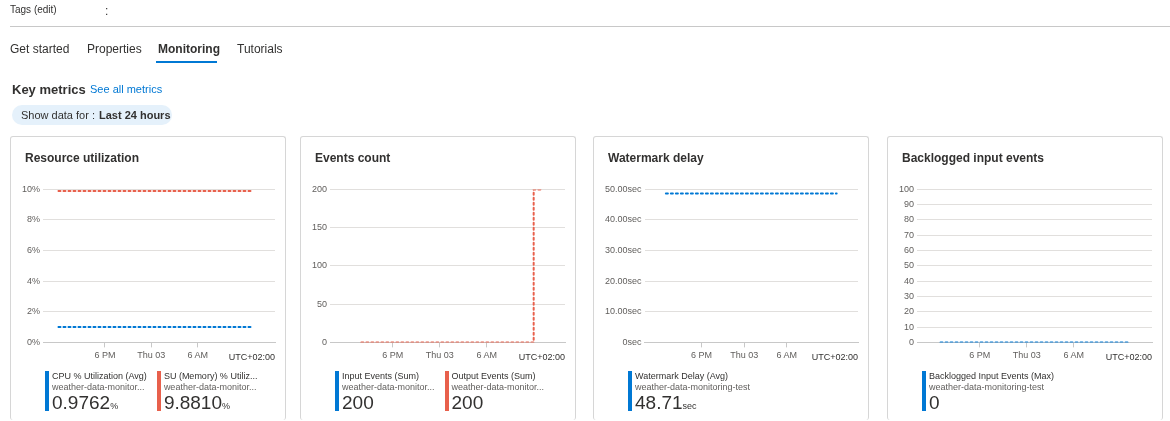 Image resolution: width=1170 pixels, height=421 pixels. Describe the element at coordinates (319, 188) in the screenshot. I see `y-tick-label: 200` at that location.